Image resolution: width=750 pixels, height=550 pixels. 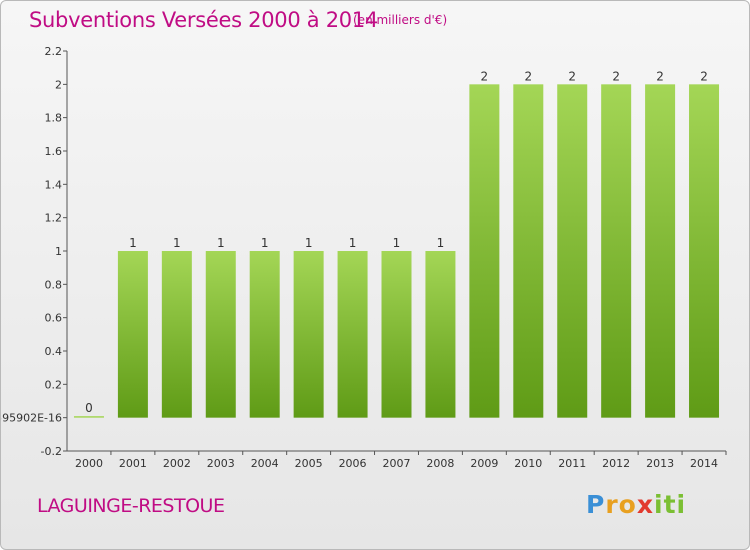 I want to click on bar-2005, so click(x=308, y=334).